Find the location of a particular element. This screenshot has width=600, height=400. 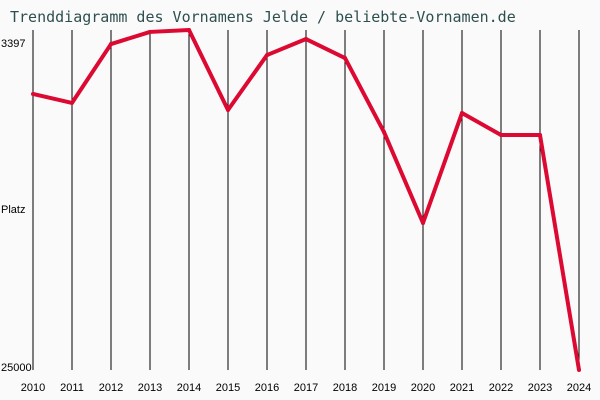

data-point-2010 is located at coordinates (33, 93).